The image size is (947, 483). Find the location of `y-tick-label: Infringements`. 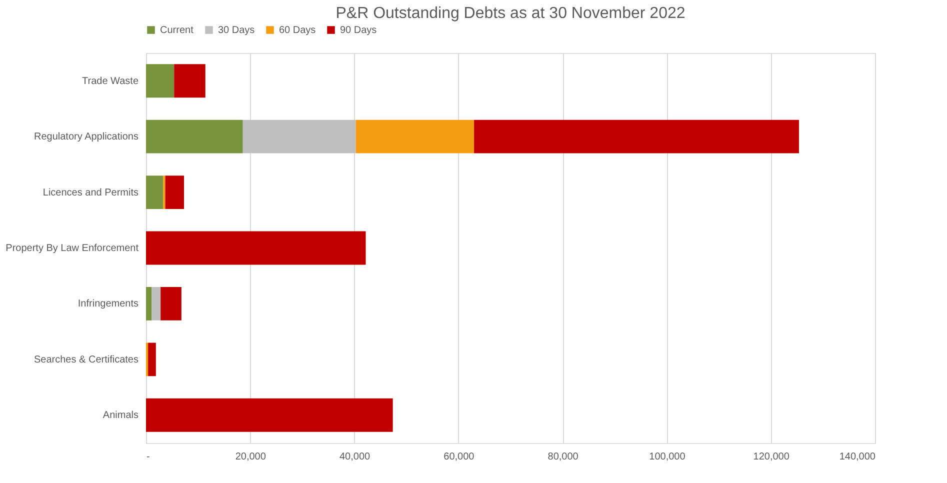

y-tick-label: Infringements is located at coordinates (108, 304).